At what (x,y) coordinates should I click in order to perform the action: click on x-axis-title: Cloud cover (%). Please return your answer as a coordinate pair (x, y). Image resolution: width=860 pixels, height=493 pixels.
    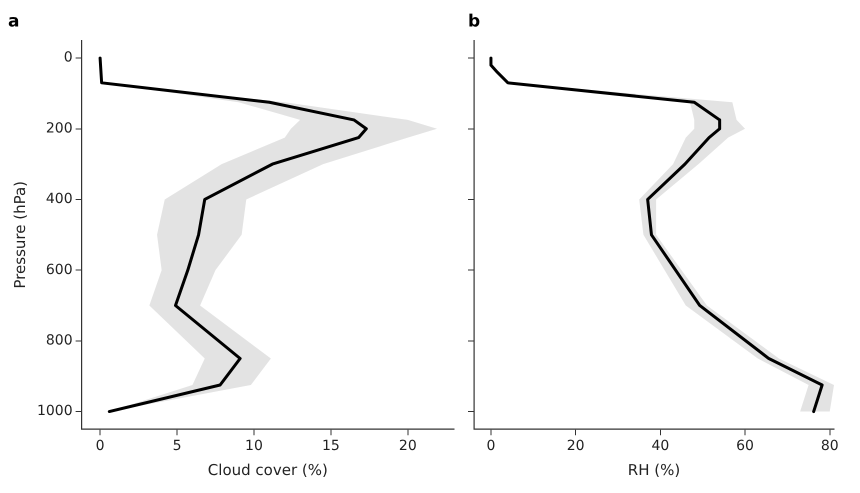
    Looking at the image, I should click on (268, 469).